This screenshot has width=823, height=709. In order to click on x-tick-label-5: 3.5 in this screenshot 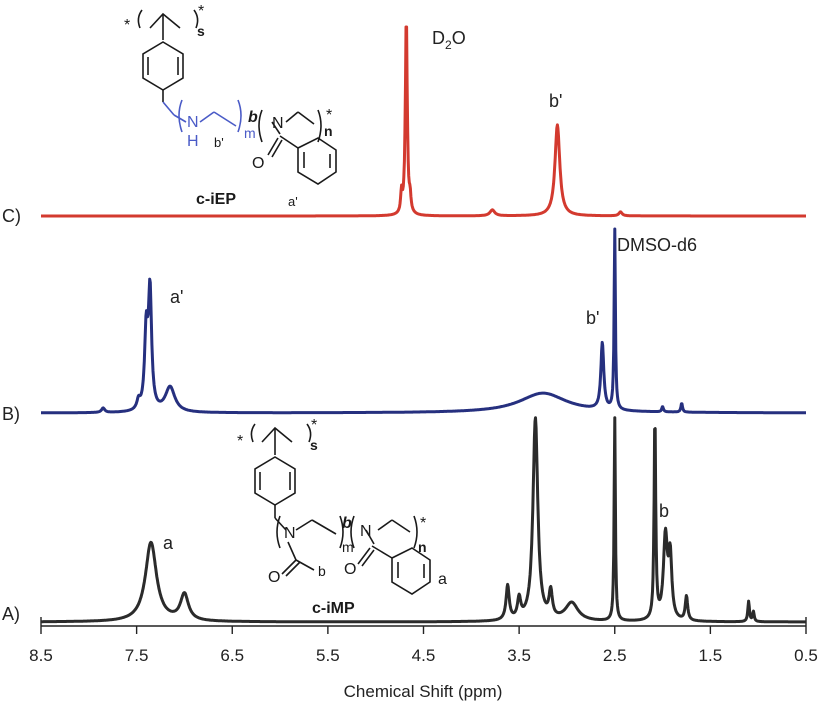, I will do `click(519, 655)`.